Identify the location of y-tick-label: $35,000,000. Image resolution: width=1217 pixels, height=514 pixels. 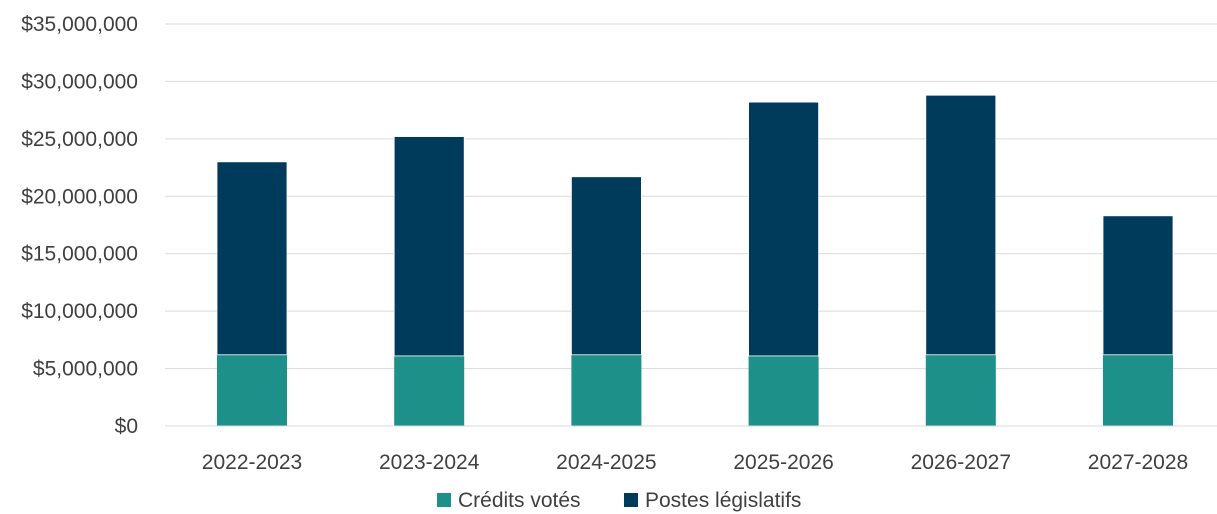
(79, 24).